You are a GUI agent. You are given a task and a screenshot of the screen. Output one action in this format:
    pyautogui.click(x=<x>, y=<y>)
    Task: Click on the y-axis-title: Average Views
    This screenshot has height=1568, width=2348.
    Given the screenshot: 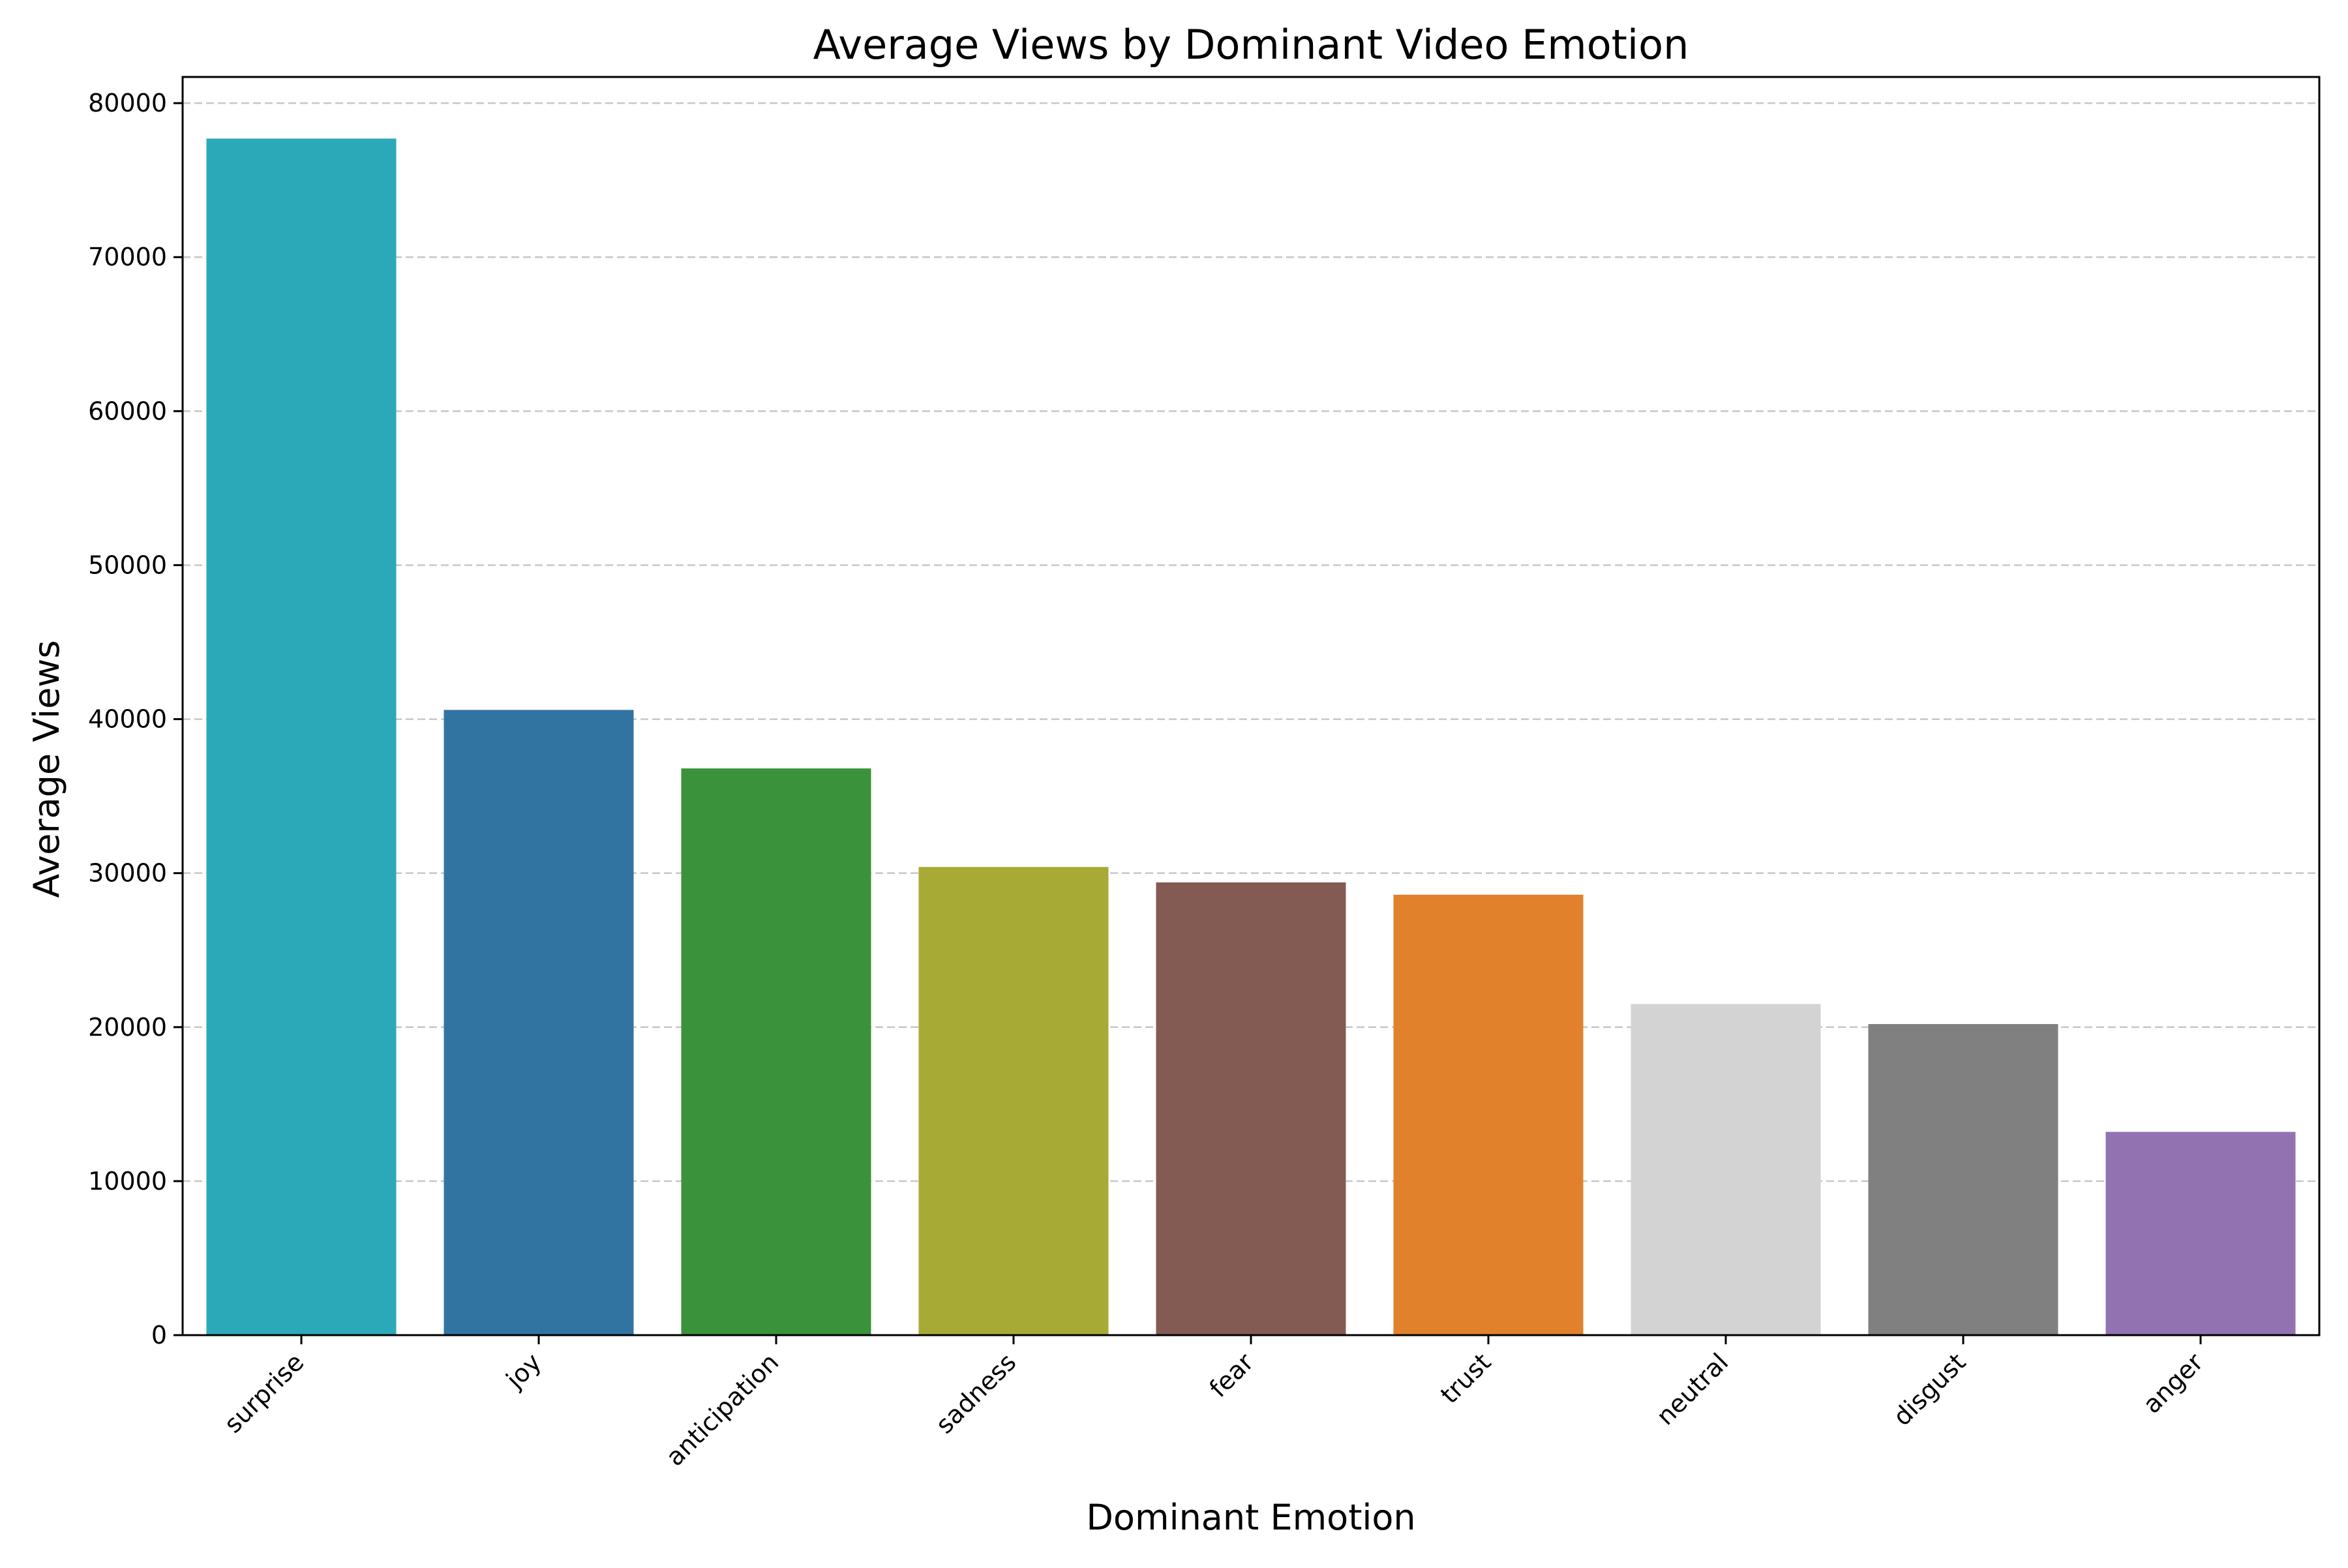 What is the action you would take?
    pyautogui.click(x=47, y=768)
    